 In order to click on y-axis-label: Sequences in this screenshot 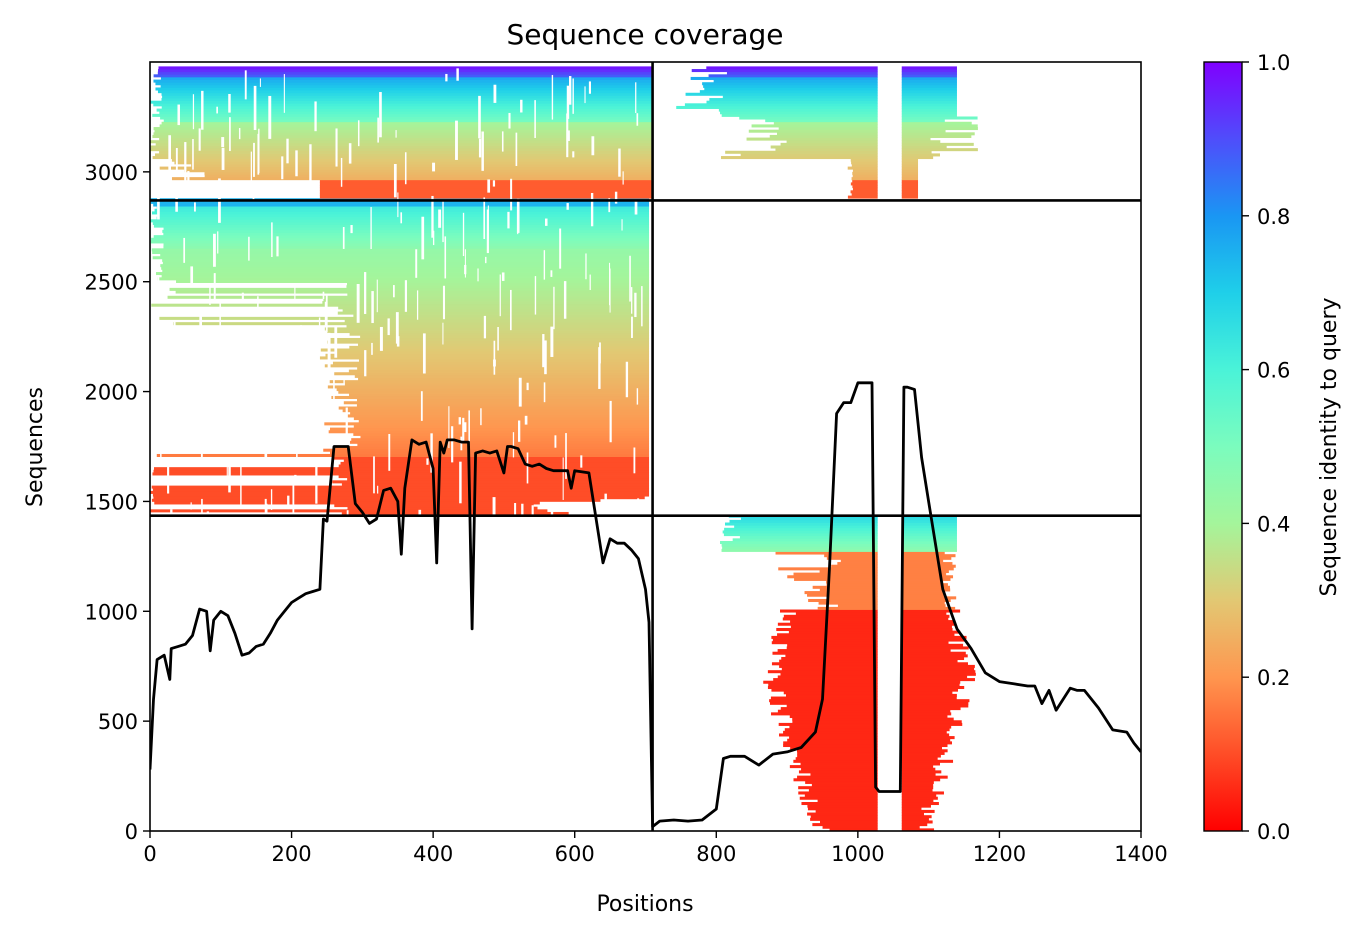, I will do `click(35, 447)`.